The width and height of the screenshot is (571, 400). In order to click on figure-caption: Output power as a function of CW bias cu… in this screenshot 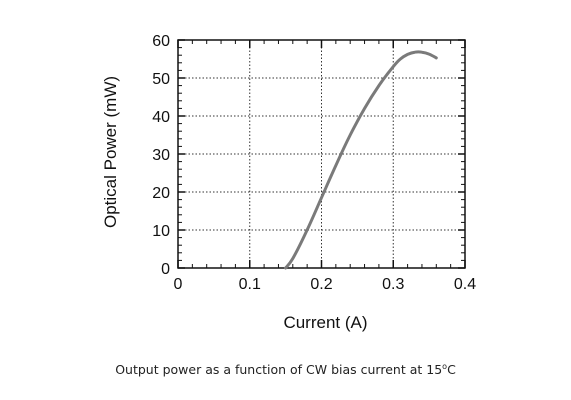, I will do `click(285, 369)`.